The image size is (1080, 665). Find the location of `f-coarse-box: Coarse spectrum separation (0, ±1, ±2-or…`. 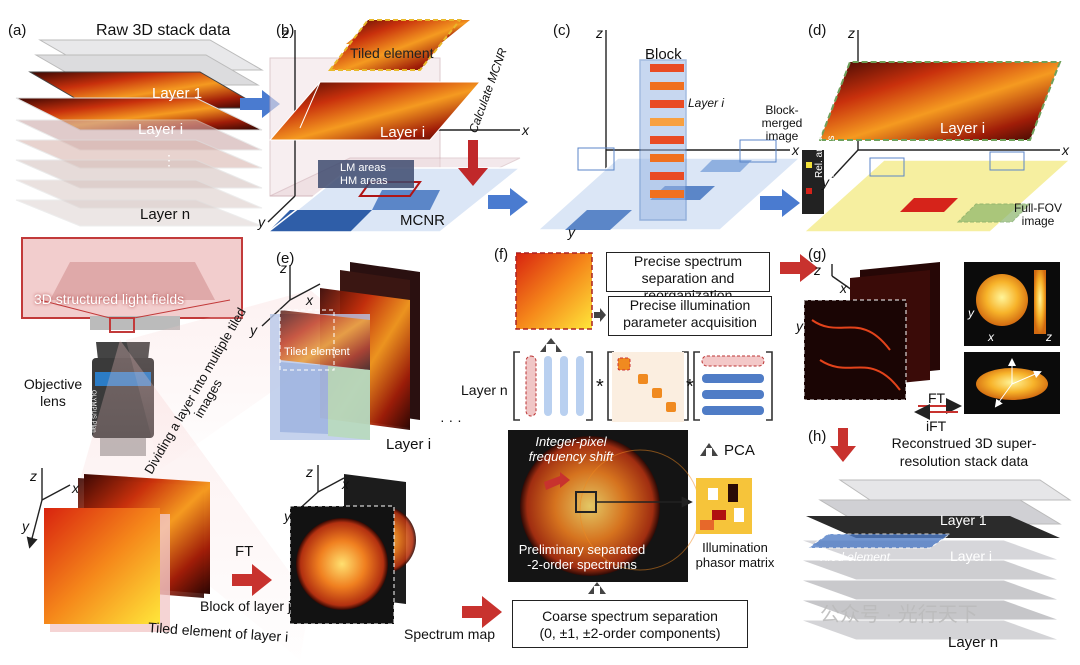

f-coarse-box: Coarse spectrum separation (0, ±1, ±2-or… is located at coordinates (630, 624).